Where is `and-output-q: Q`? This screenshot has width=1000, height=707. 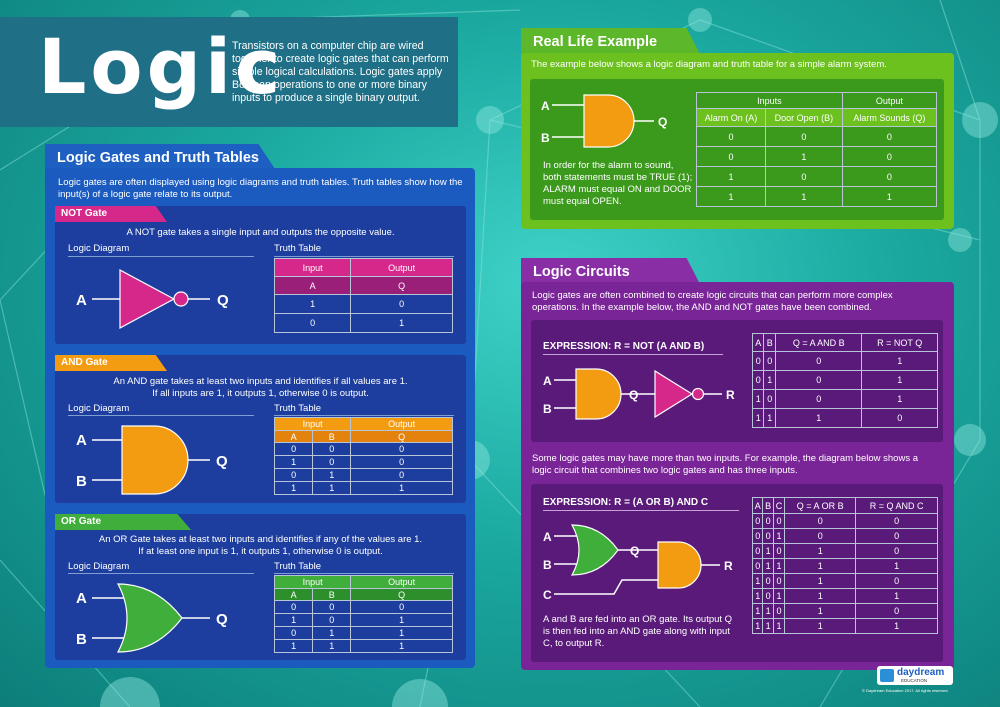 and-output-q: Q is located at coordinates (222, 461).